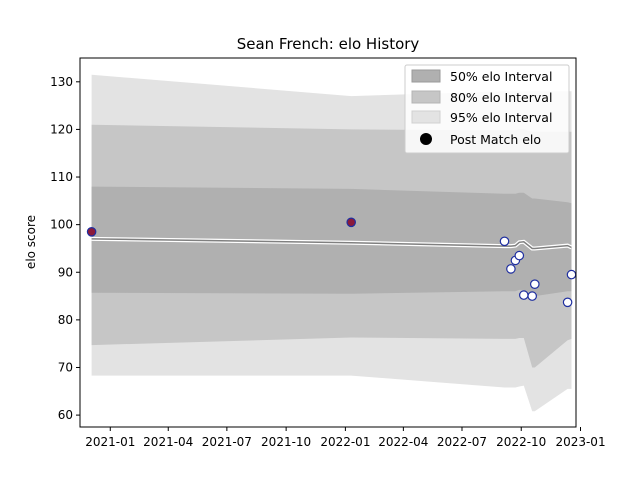  What do you see at coordinates (65, 320) in the screenshot?
I see `y-tick-label: 80` at bounding box center [65, 320].